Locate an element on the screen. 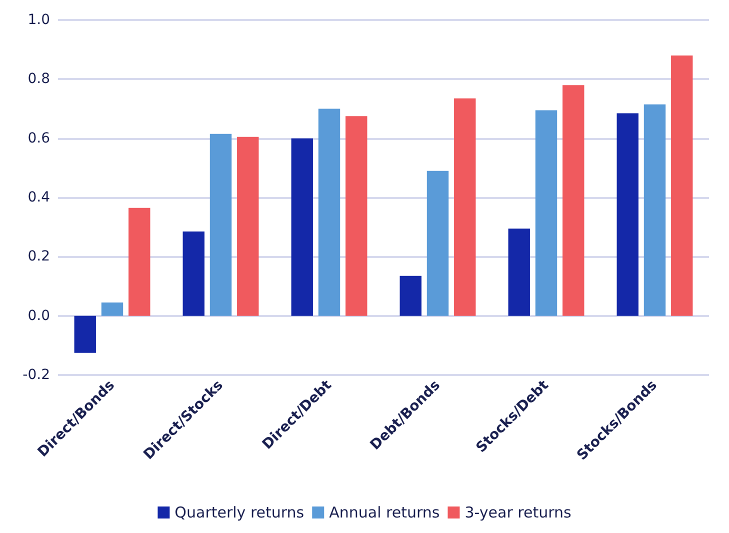 The width and height of the screenshot is (729, 533). legend-label: Annual returns is located at coordinates (384, 513).